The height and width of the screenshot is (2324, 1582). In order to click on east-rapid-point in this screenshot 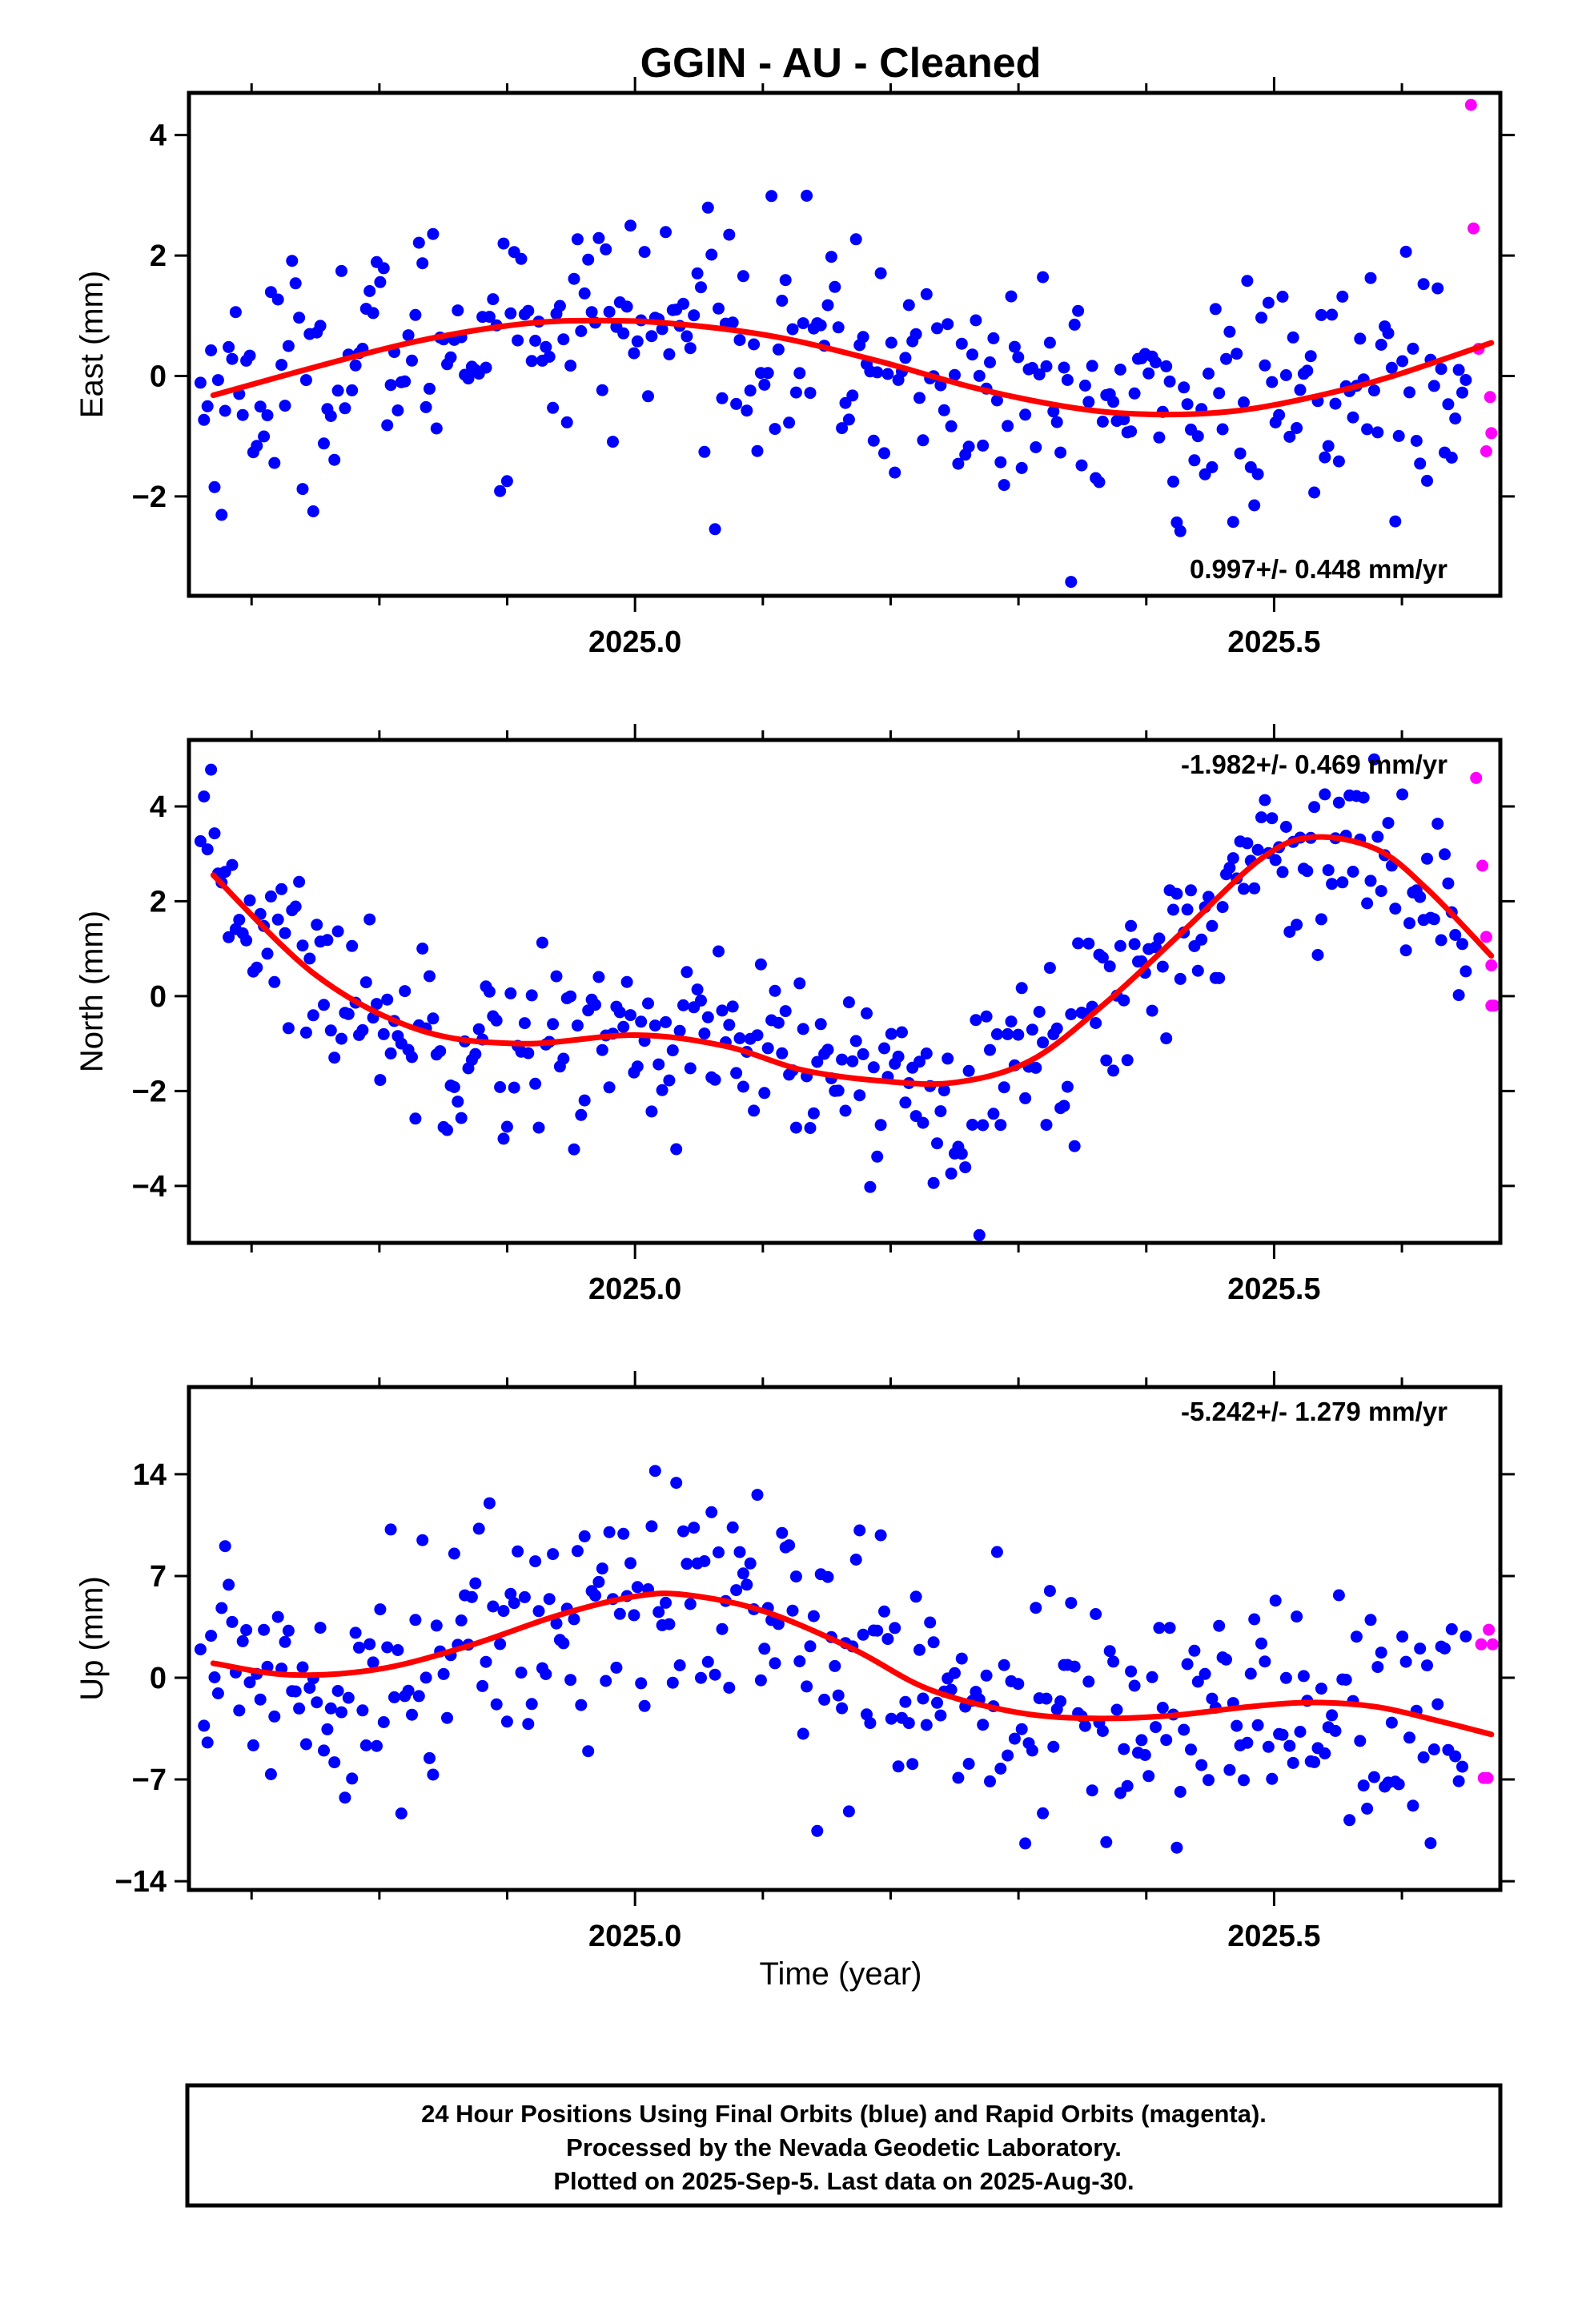, I will do `click(1491, 433)`.